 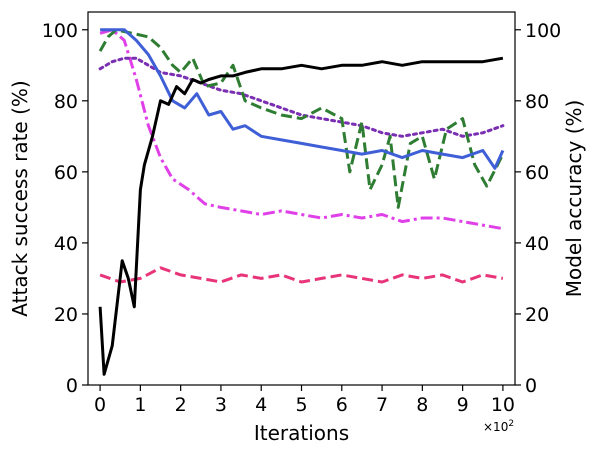 What do you see at coordinates (574, 199) in the screenshot?
I see `y-axis-label-right: Model accuracy (%)` at bounding box center [574, 199].